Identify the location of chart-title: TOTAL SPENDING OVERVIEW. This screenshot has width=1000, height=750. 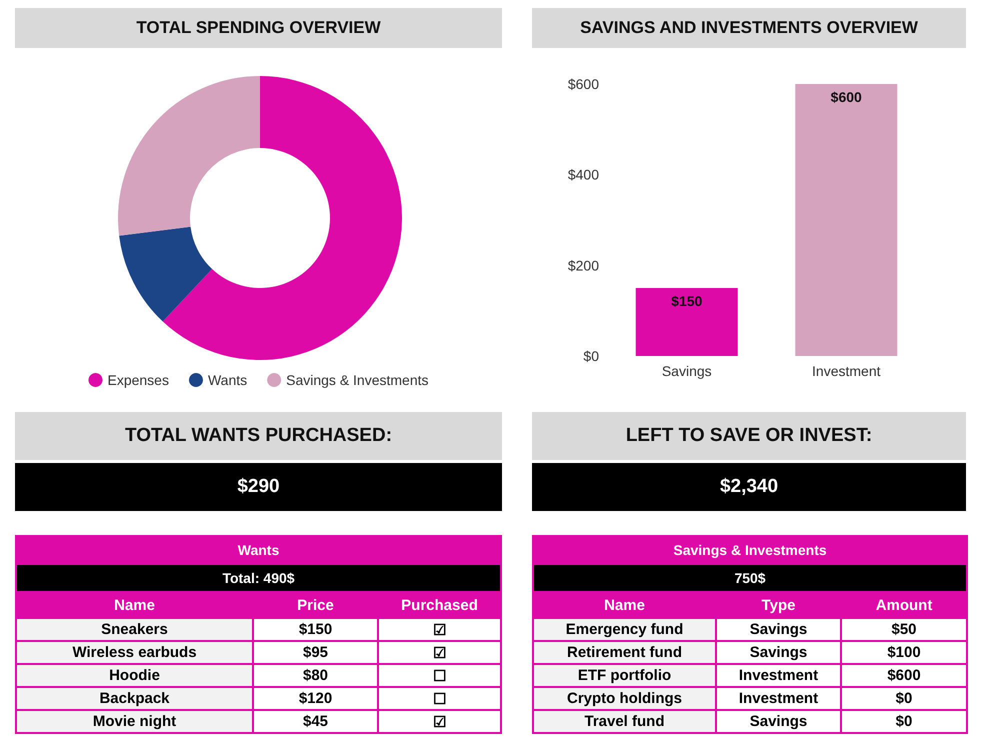
(258, 28).